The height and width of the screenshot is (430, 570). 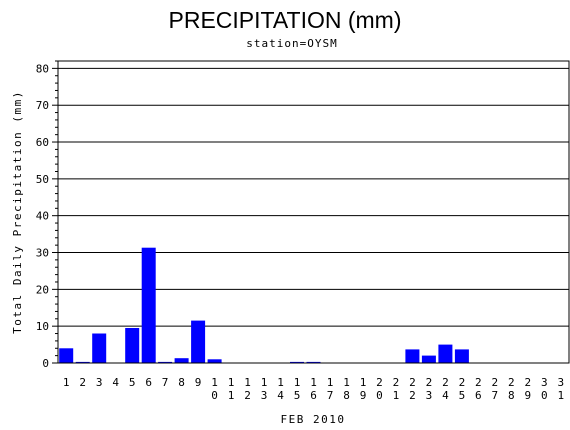 What do you see at coordinates (181, 382) in the screenshot?
I see `x-tick-label: 8` at bounding box center [181, 382].